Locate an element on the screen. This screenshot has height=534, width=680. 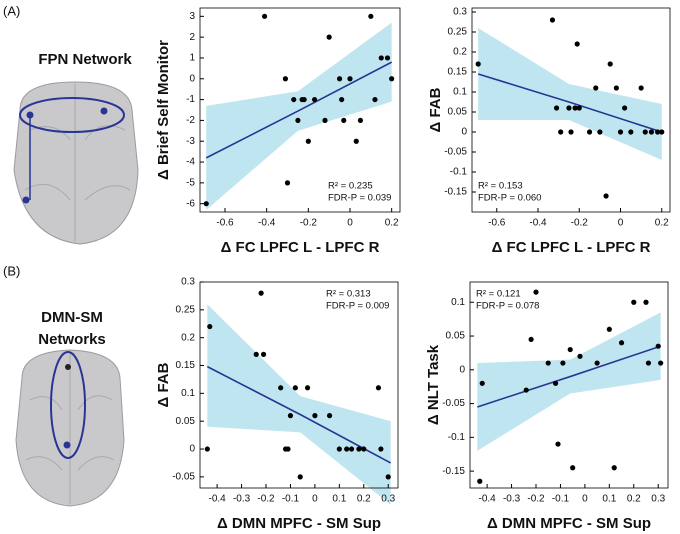
x-tick-label: 0.1 is located at coordinates (339, 499).